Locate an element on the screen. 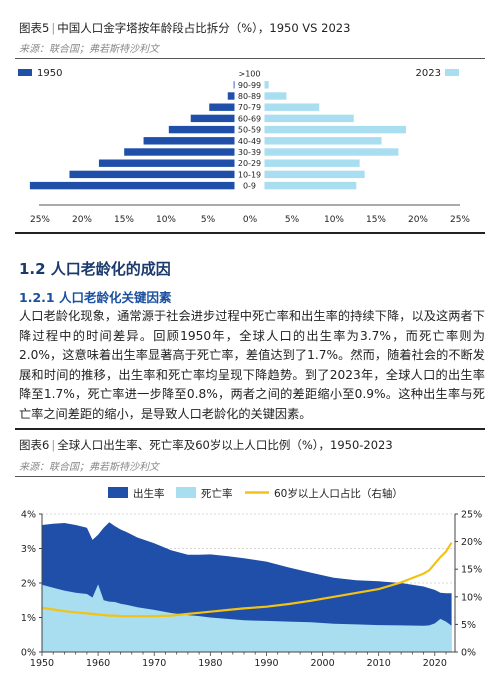 The width and height of the screenshot is (500, 688). legend-label-death-rate: 死亡率 is located at coordinates (217, 493).